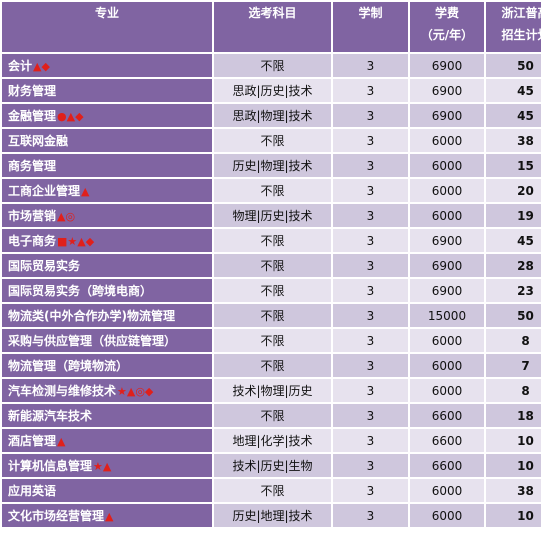 The height and width of the screenshot is (553, 541). I want to click on major-name: 国际贸易实务, so click(44, 266).